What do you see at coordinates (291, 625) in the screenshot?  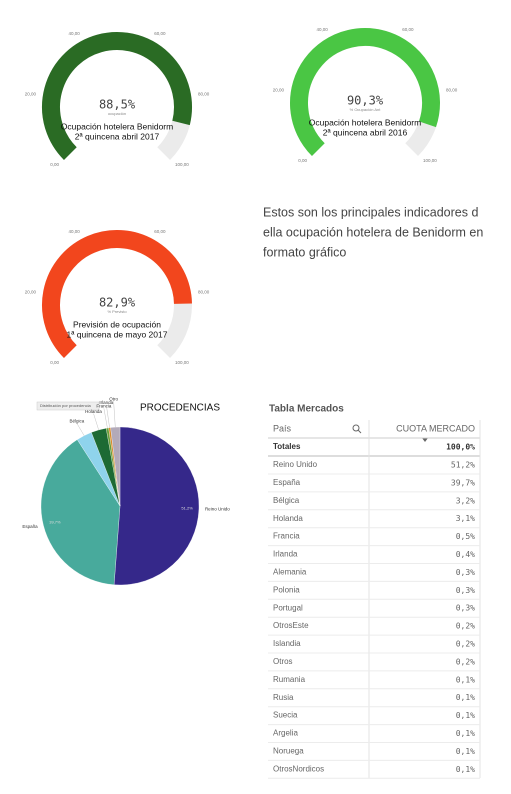 I see `cell: OtrosEste` at bounding box center [291, 625].